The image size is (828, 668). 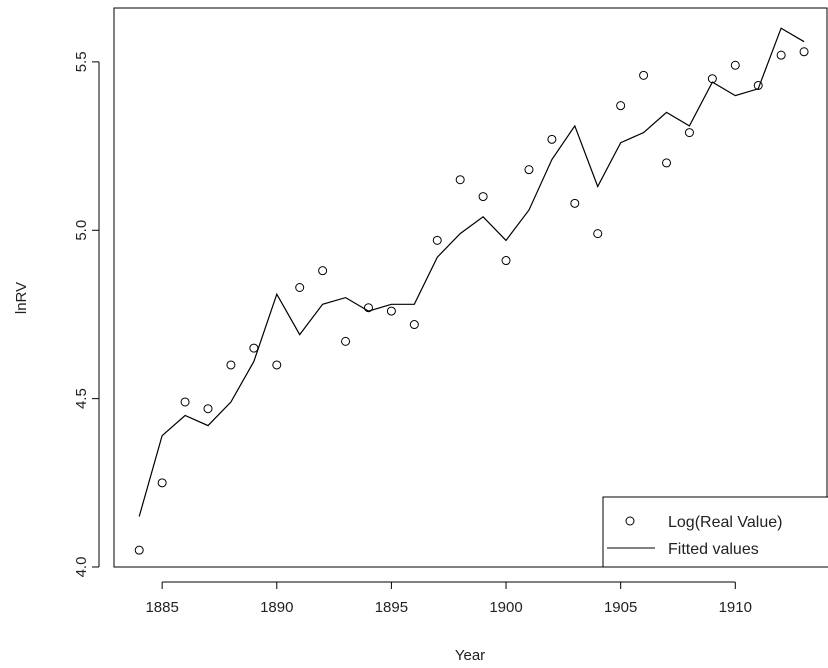 I want to click on x-tick-label: 1900, so click(x=505, y=607).